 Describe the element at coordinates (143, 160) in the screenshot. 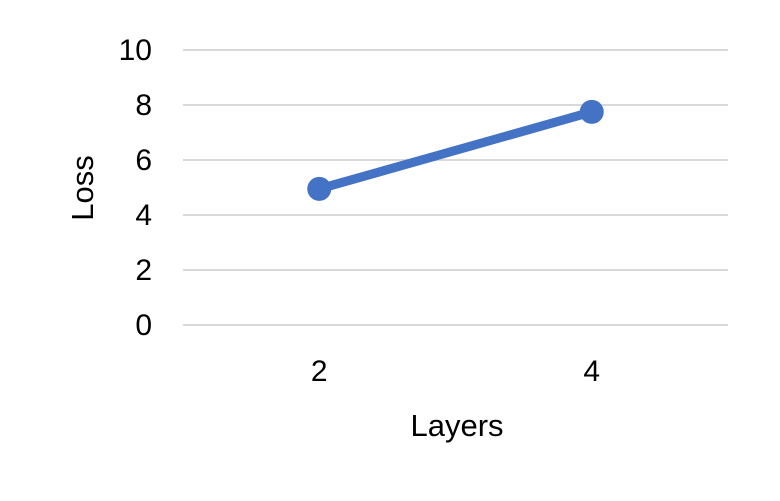

I see `y-tick-label: 6` at that location.